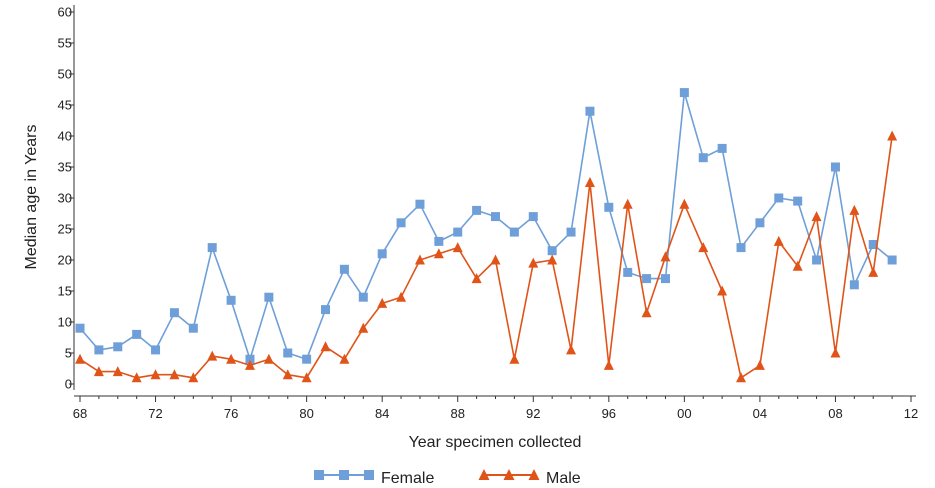  What do you see at coordinates (65, 260) in the screenshot?
I see `y-tick-label: 20` at bounding box center [65, 260].